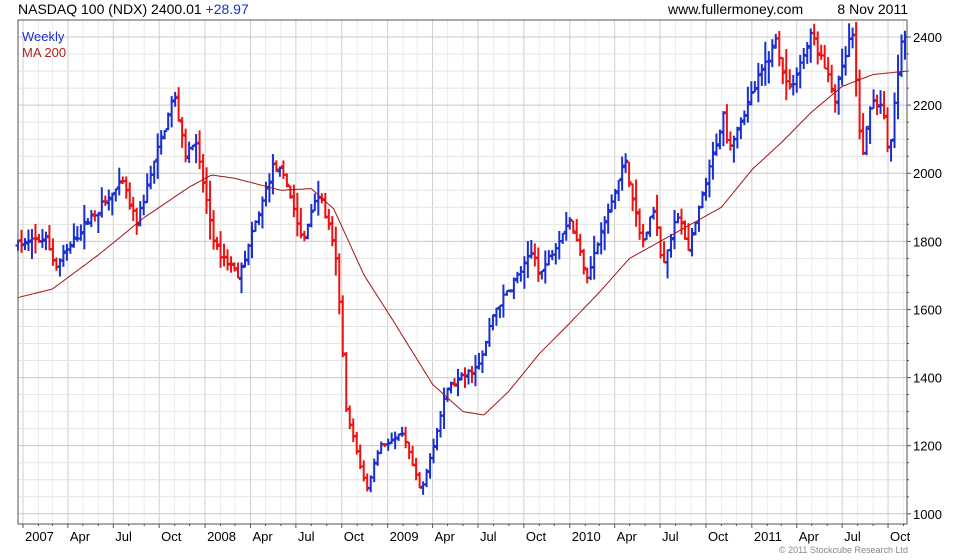  I want to click on y-tick-label: 2200, so click(927, 105).